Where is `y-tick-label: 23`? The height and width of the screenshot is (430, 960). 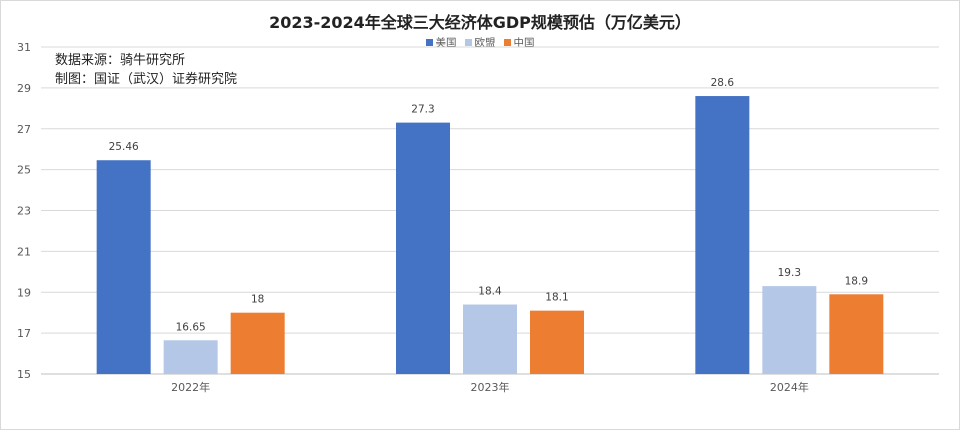 y-tick-label: 23 is located at coordinates (24, 211).